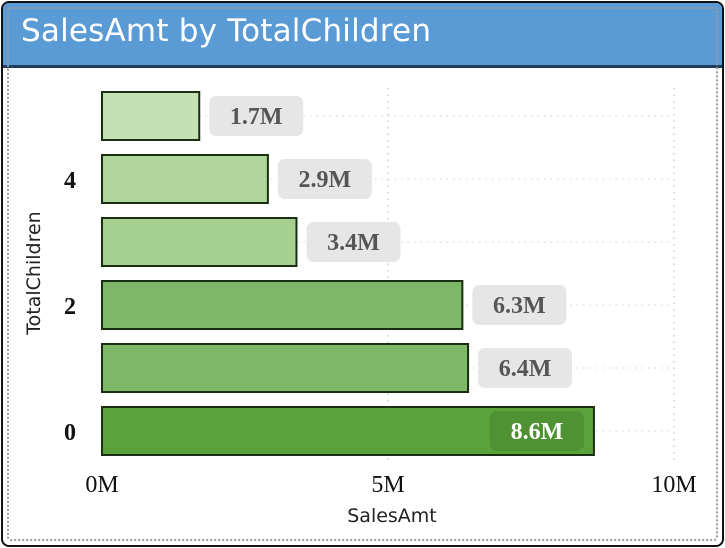 The height and width of the screenshot is (548, 725). What do you see at coordinates (70, 181) in the screenshot?
I see `y-tick-label: 4` at bounding box center [70, 181].